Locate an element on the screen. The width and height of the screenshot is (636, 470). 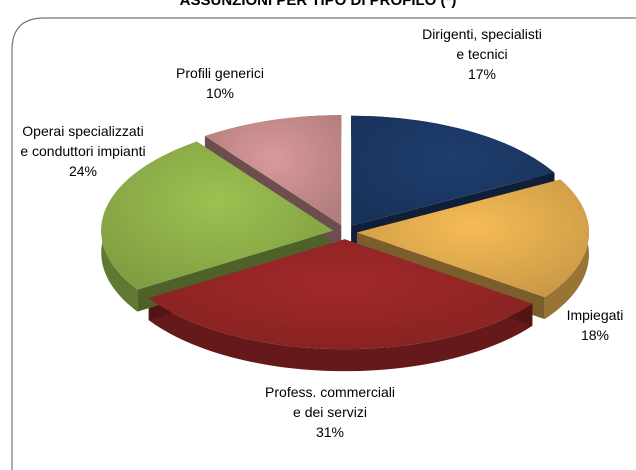
slice-label: Dirigenti, specialisti e tecnici 17% is located at coordinates (482, 54).